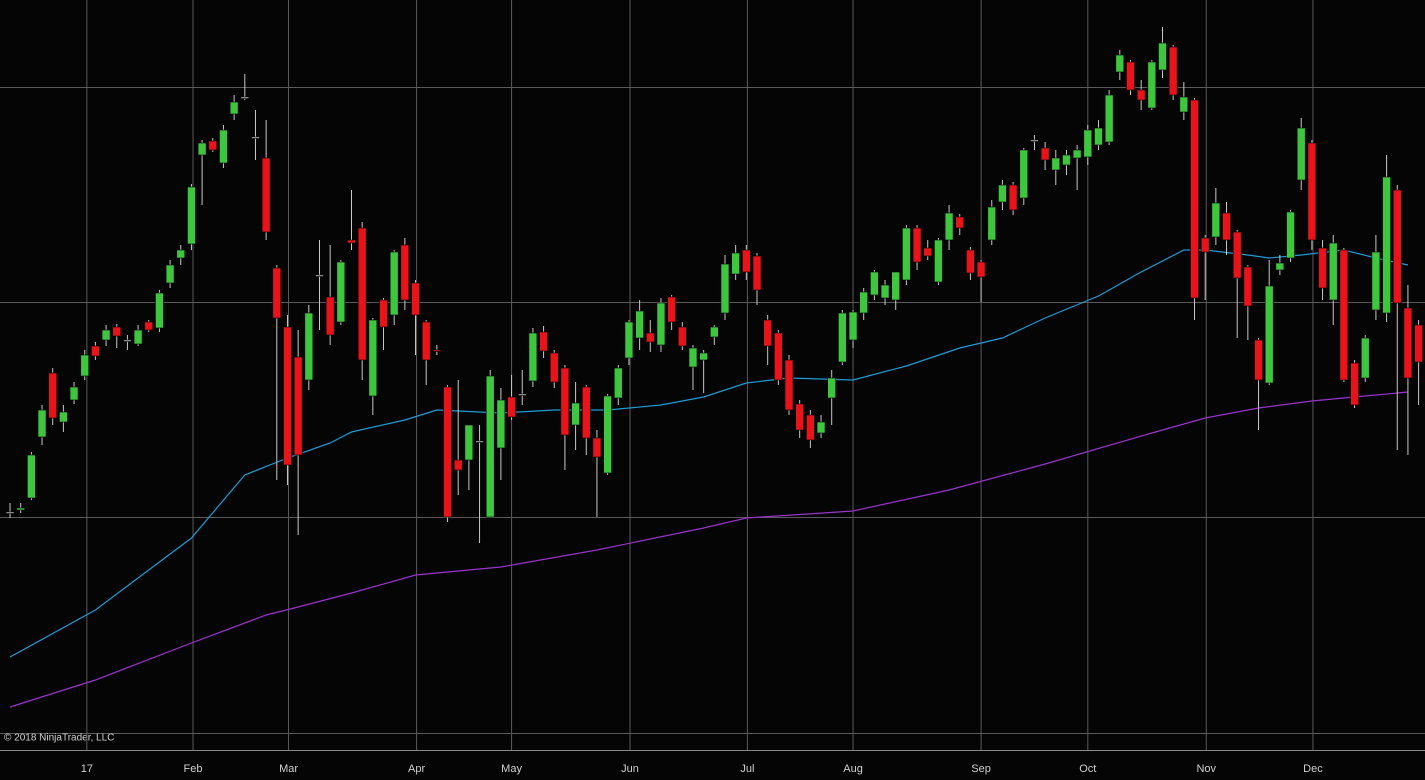  What do you see at coordinates (630, 769) in the screenshot?
I see `x-tick-label: Jun` at bounding box center [630, 769].